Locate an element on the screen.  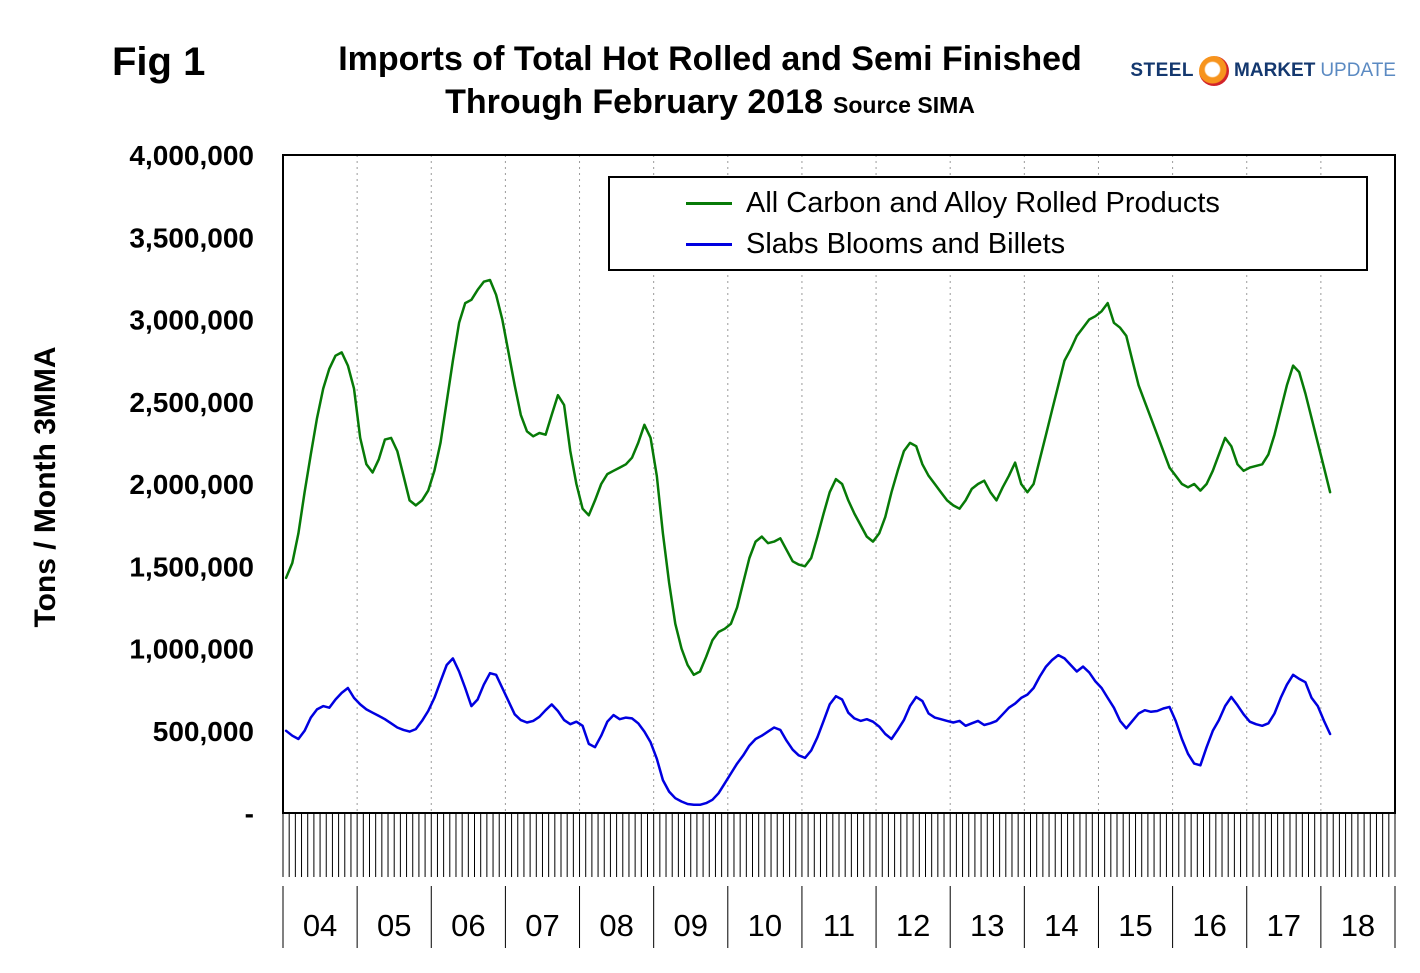
year-label: 11 is located at coordinates (839, 925).